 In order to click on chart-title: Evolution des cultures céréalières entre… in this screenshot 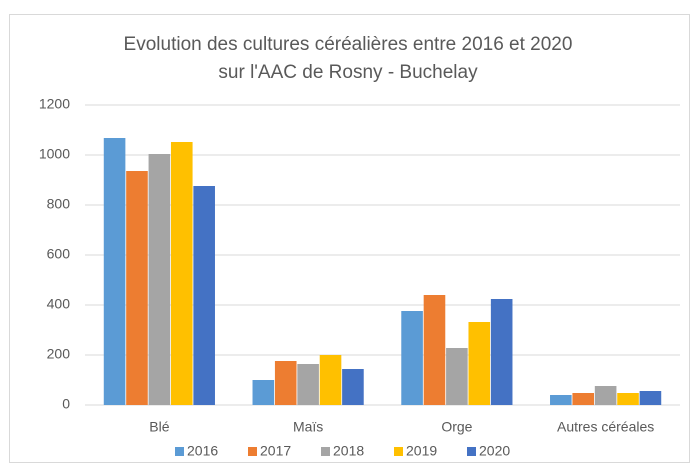, I will do `click(348, 44)`.